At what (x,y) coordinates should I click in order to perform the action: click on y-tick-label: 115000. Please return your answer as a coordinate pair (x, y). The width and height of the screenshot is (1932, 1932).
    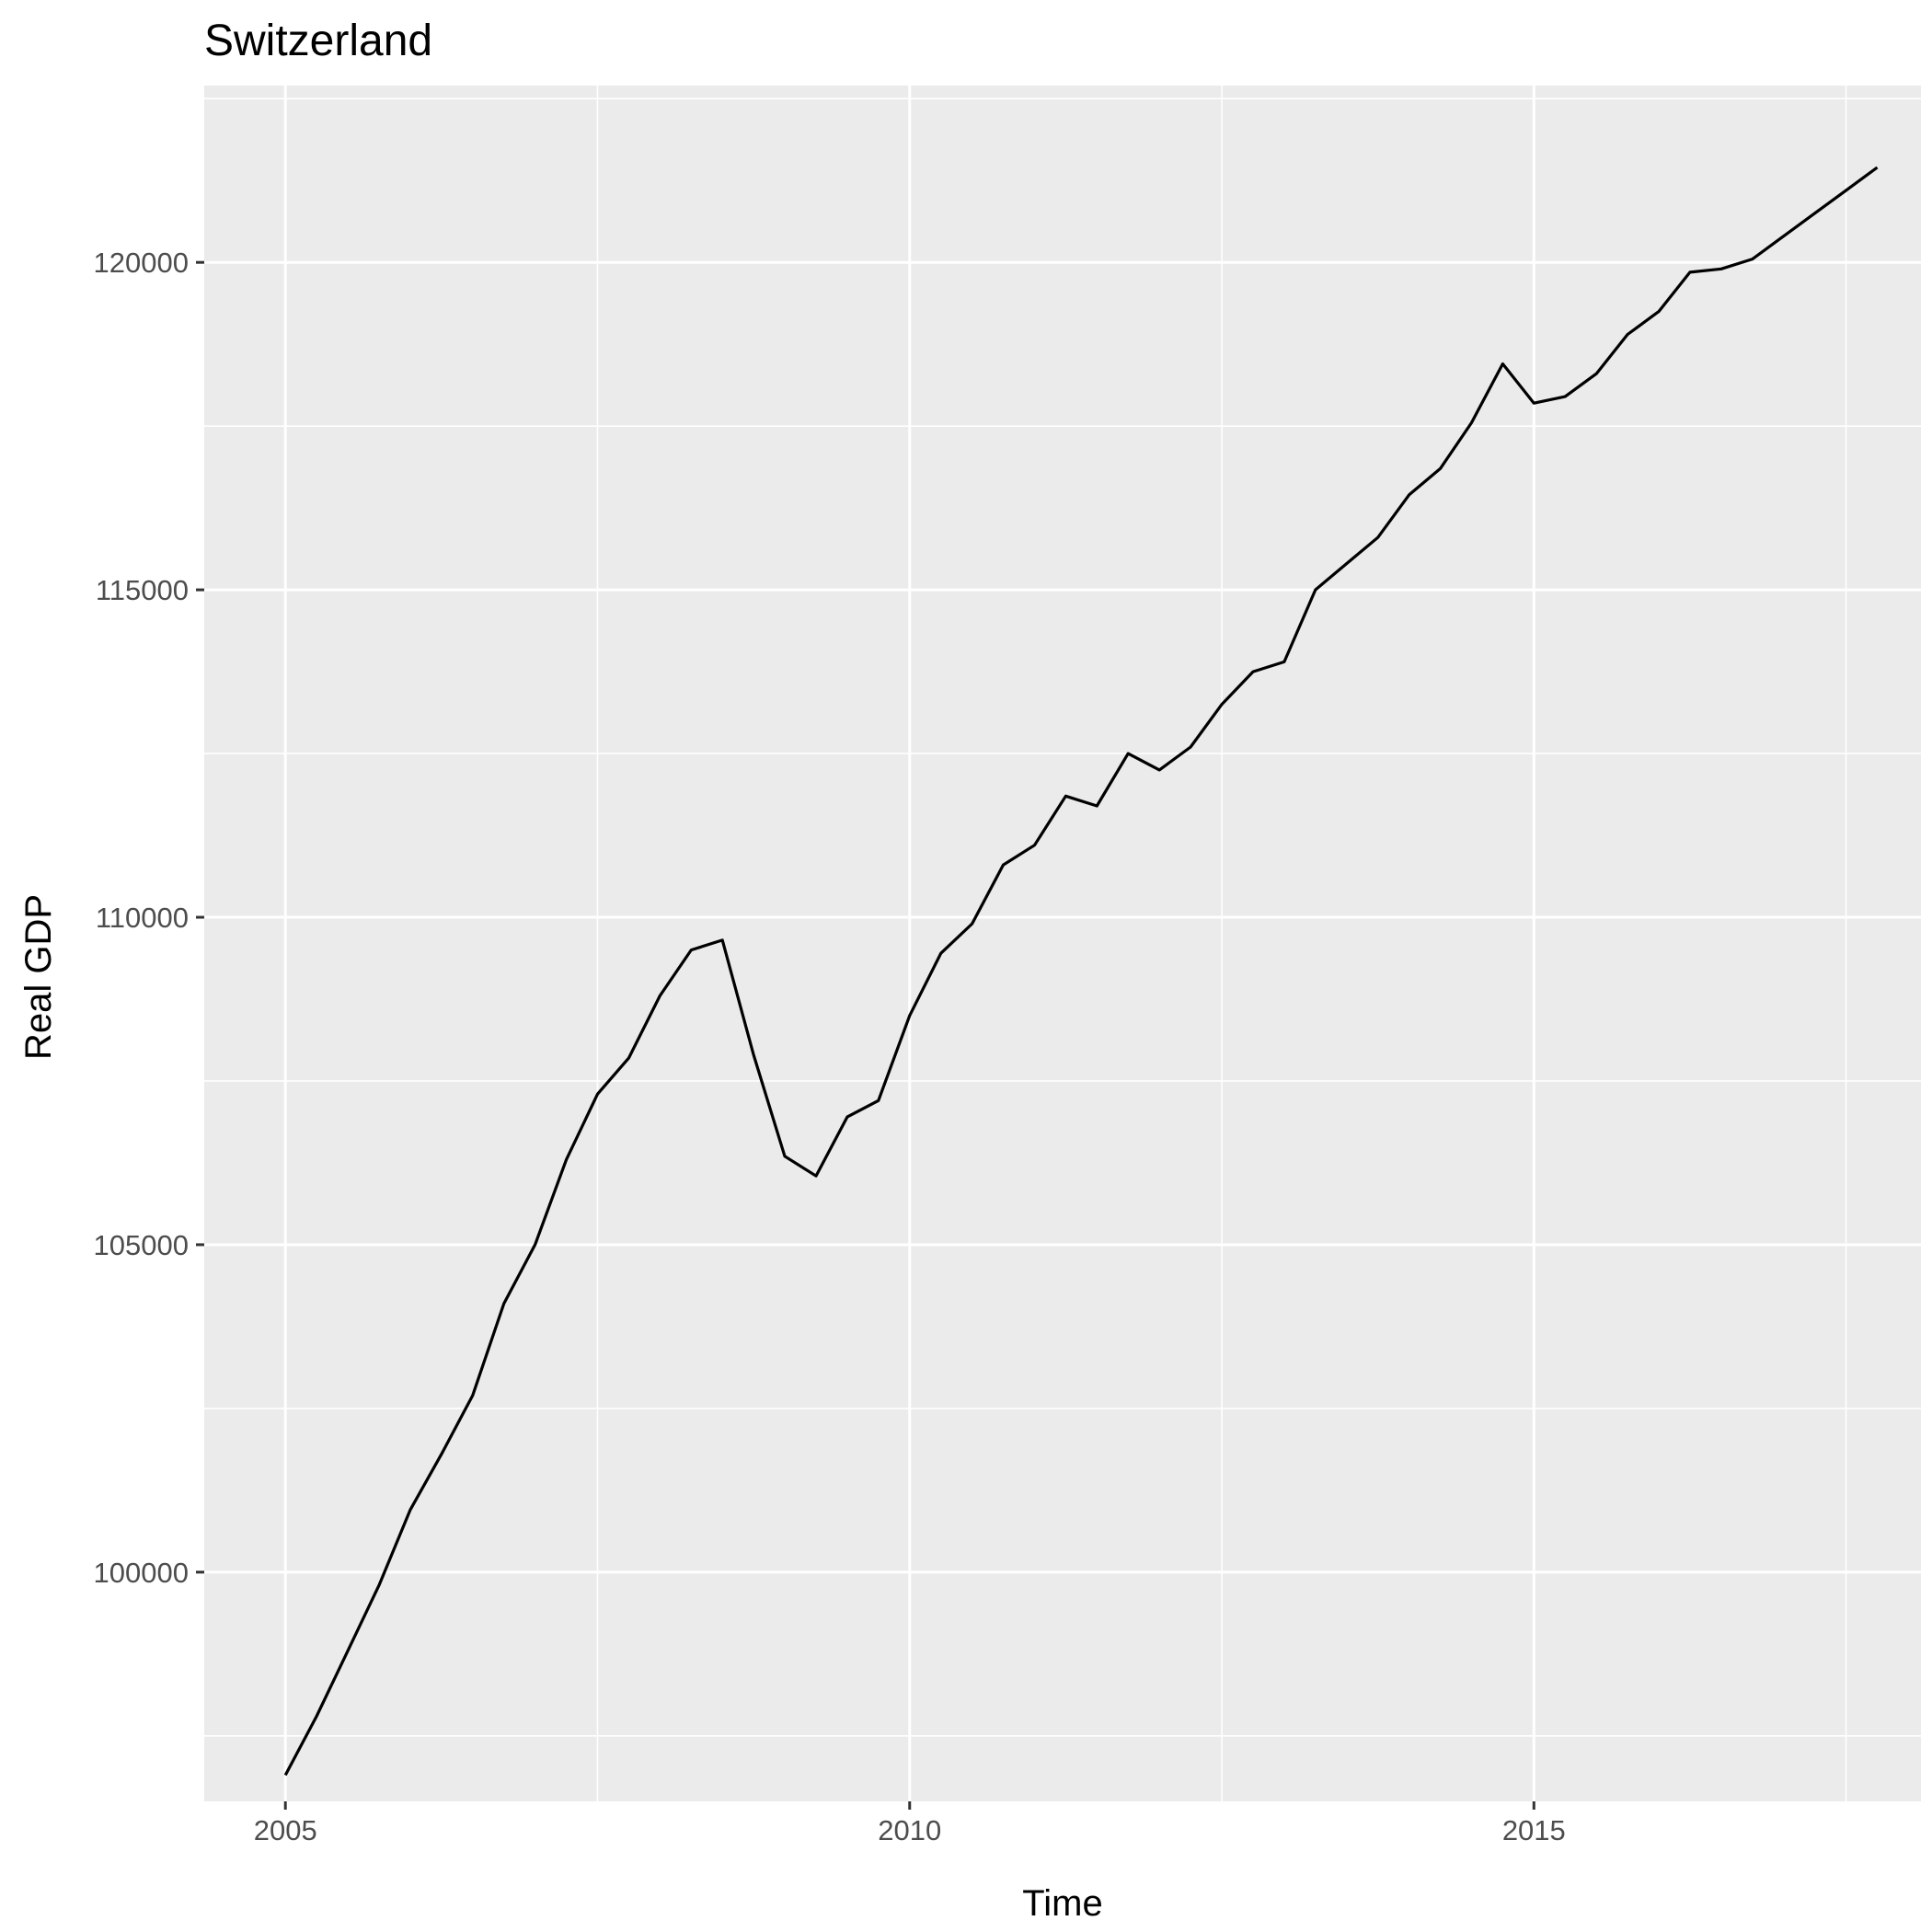
    Looking at the image, I should click on (142, 590).